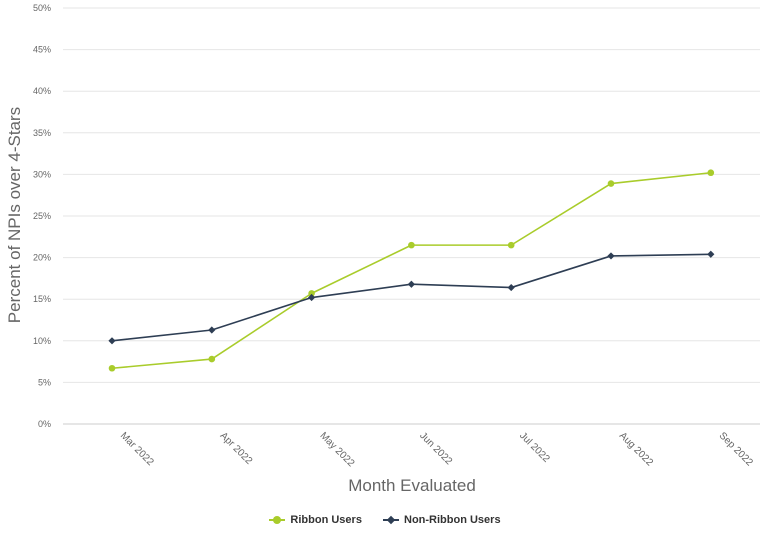 This screenshot has width=770, height=540. Describe the element at coordinates (42, 299) in the screenshot. I see `y-tick-label: 15%` at that location.